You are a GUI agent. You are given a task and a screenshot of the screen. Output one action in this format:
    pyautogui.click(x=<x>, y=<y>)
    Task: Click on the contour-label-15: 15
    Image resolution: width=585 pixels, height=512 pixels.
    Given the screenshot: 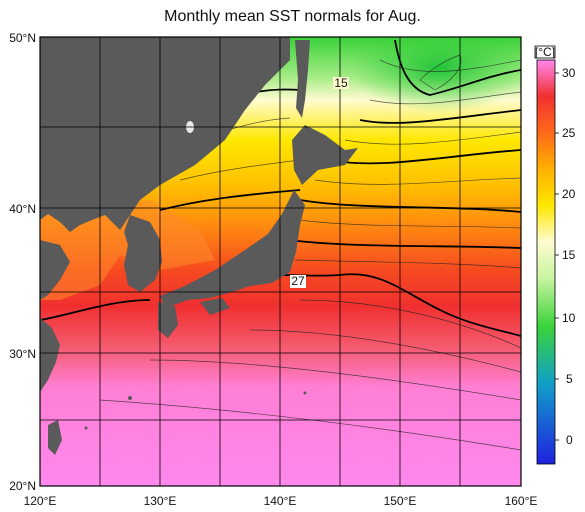 What is the action you would take?
    pyautogui.click(x=341, y=83)
    